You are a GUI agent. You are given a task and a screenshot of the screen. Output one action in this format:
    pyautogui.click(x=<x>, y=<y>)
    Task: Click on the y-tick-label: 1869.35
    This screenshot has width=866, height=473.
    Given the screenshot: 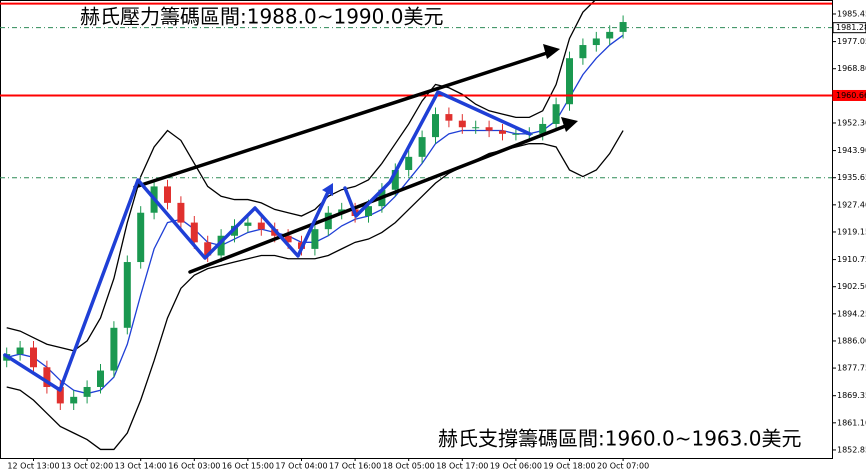 What is the action you would take?
    pyautogui.click(x=851, y=395)
    